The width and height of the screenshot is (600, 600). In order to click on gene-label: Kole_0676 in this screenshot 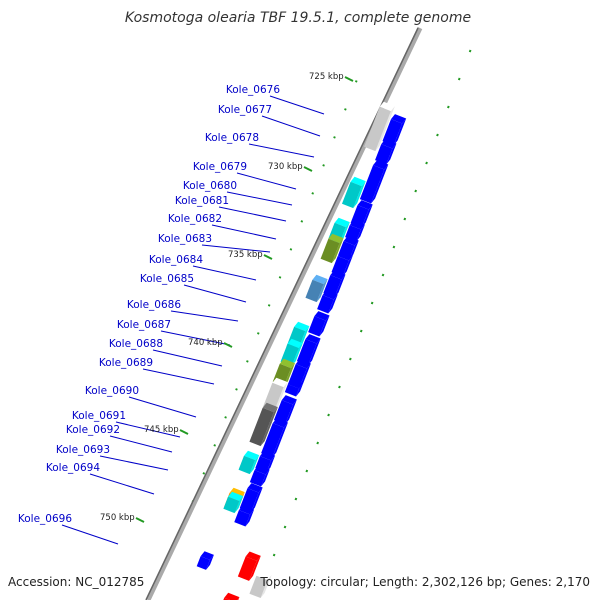, I will do `click(253, 90)`.